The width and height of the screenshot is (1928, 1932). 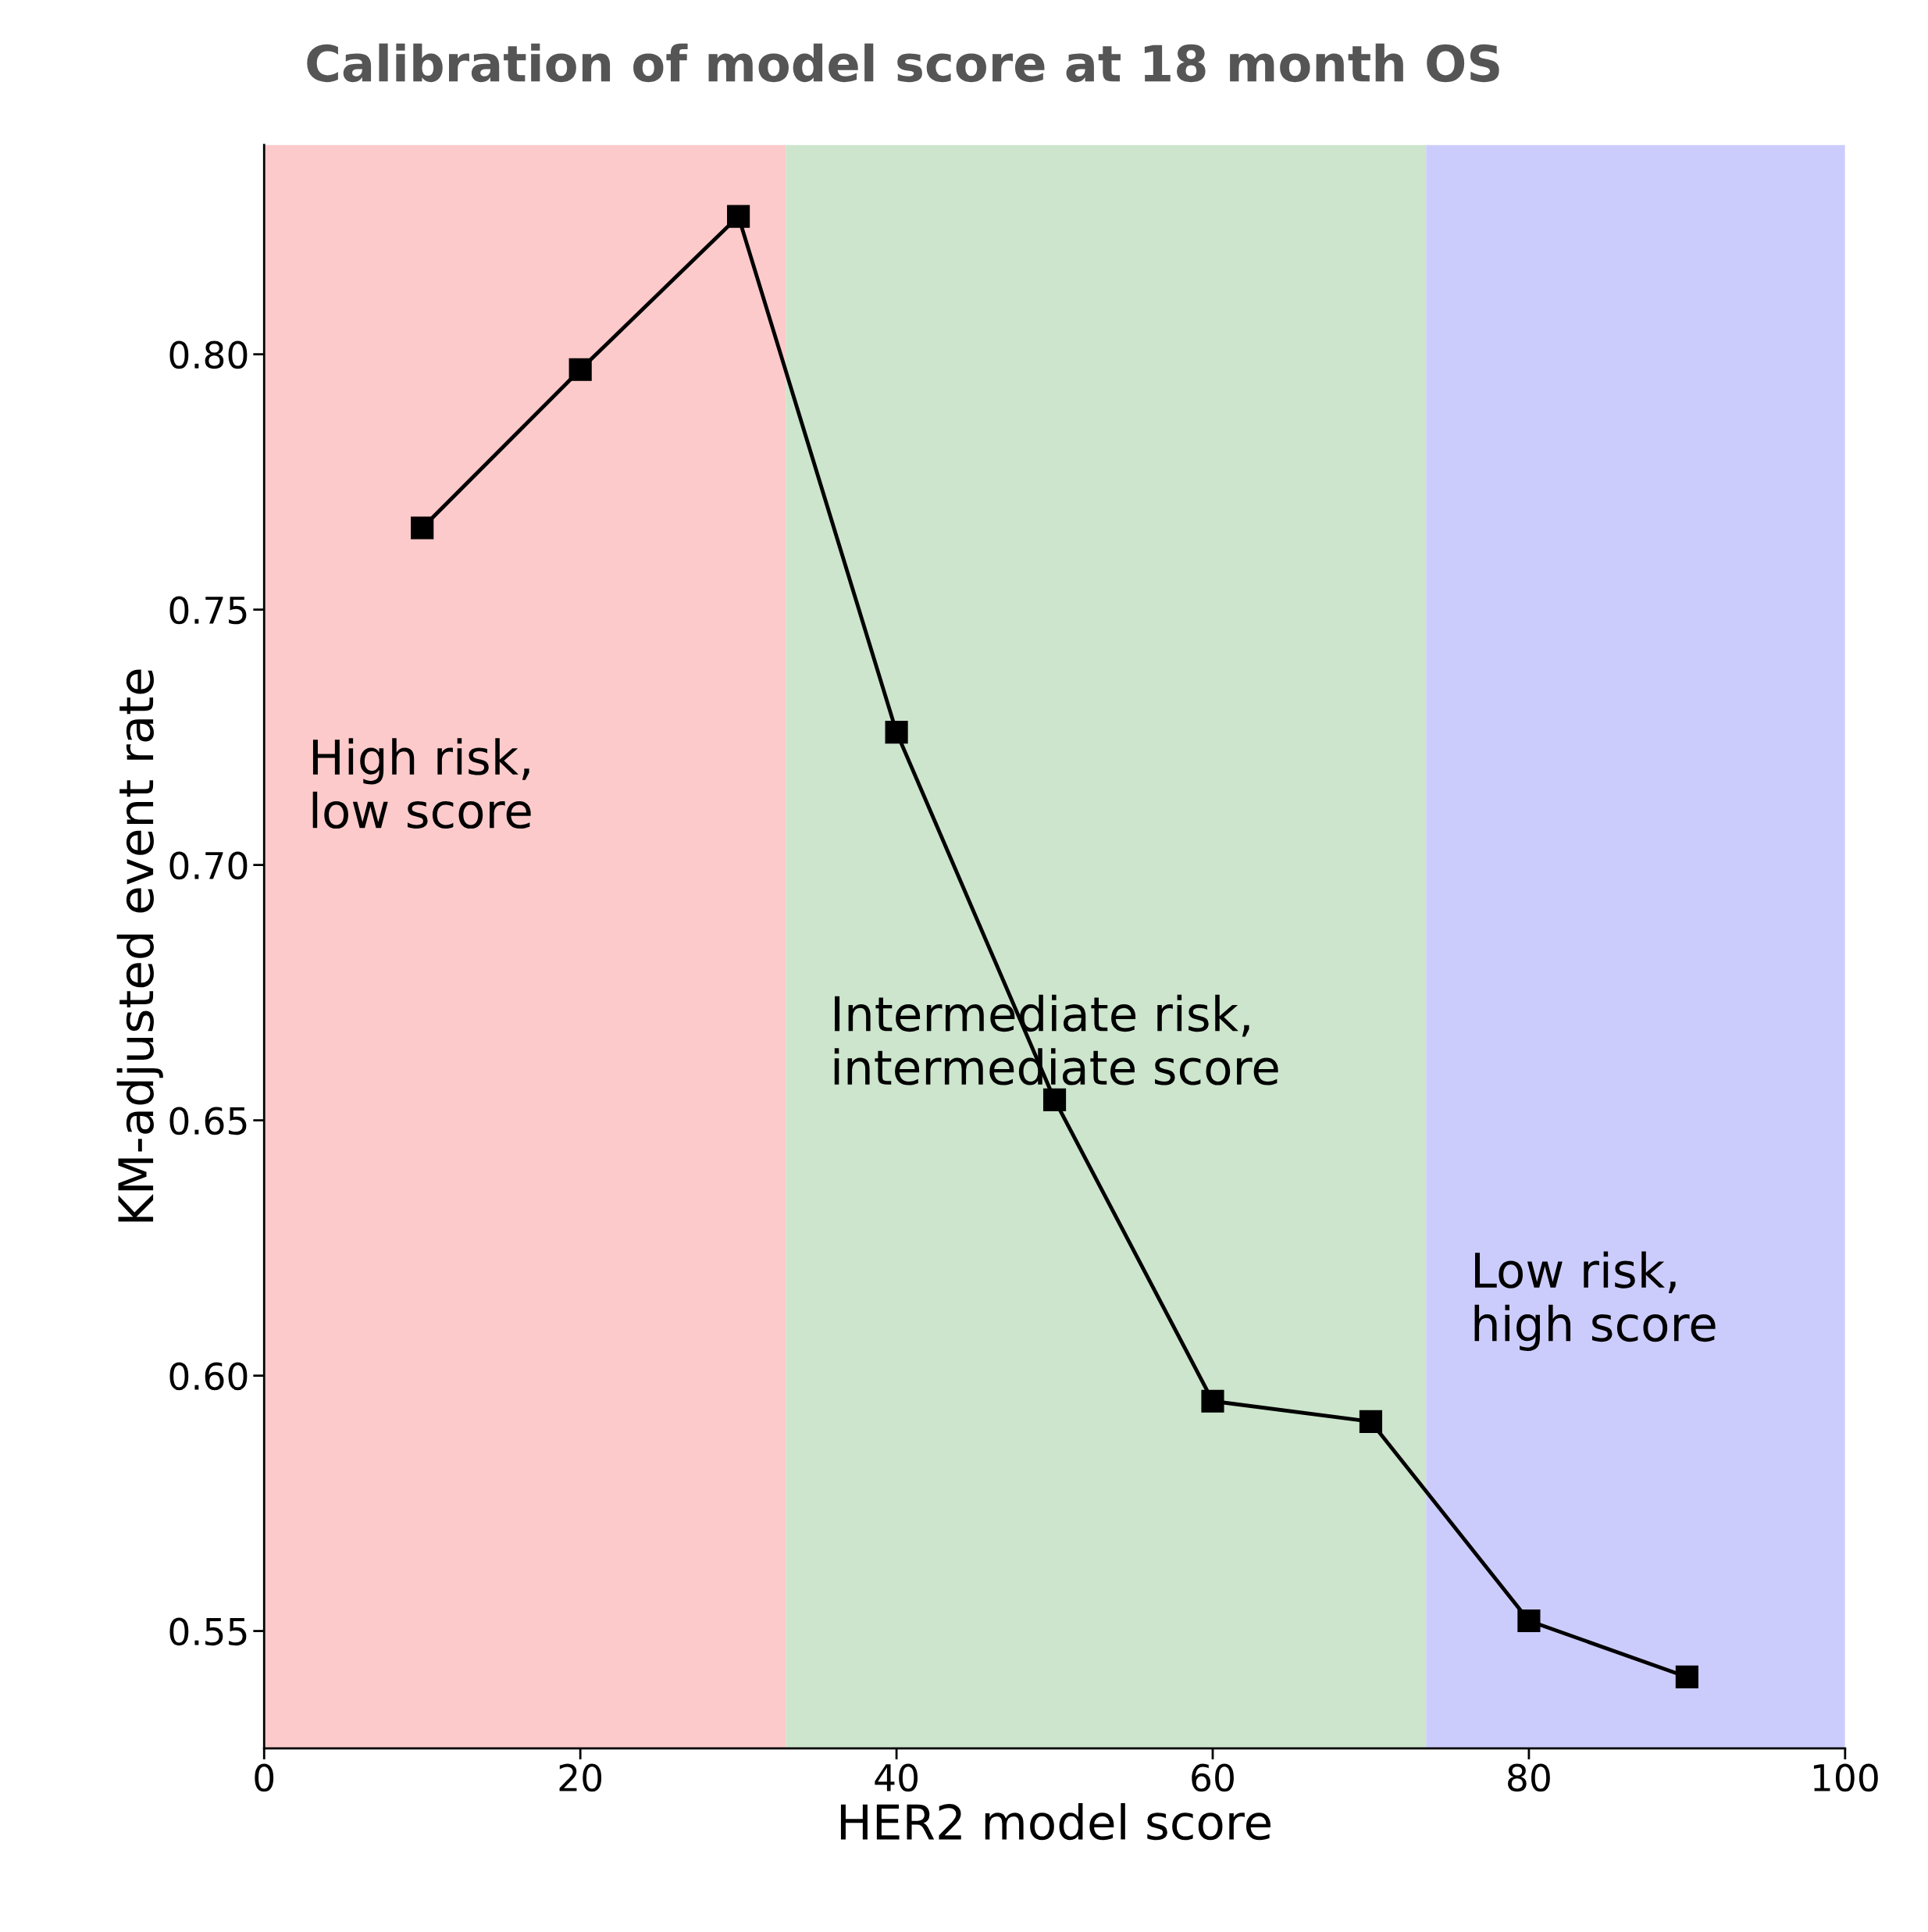 What do you see at coordinates (139, 945) in the screenshot?
I see `y-axis-title: KM-adjusted event rate` at bounding box center [139, 945].